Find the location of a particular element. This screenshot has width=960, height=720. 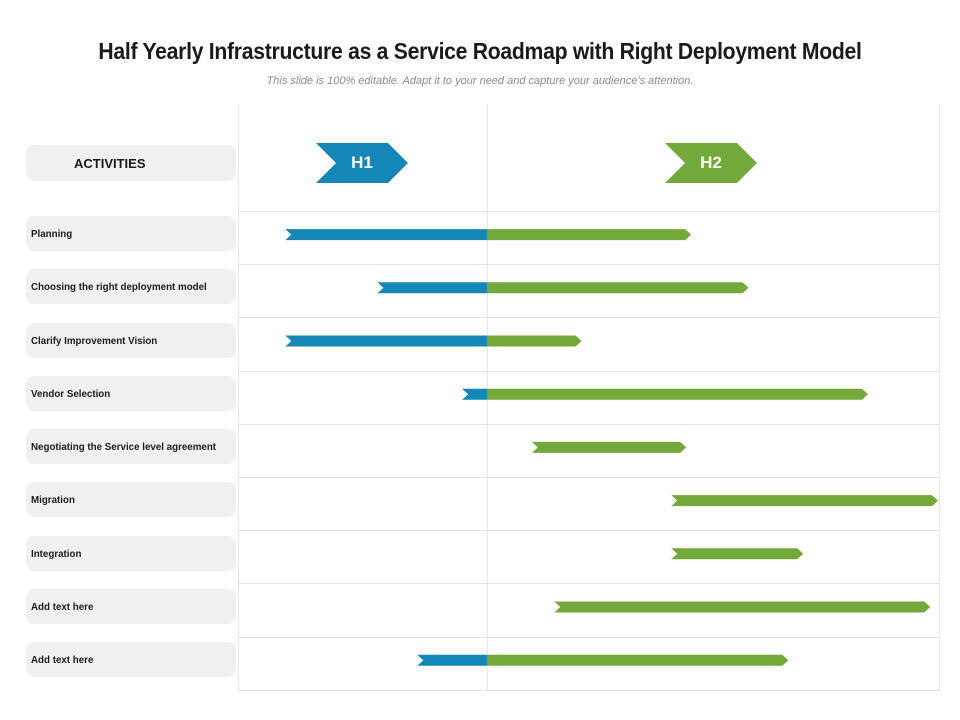

grid-line-right is located at coordinates (939, 397).